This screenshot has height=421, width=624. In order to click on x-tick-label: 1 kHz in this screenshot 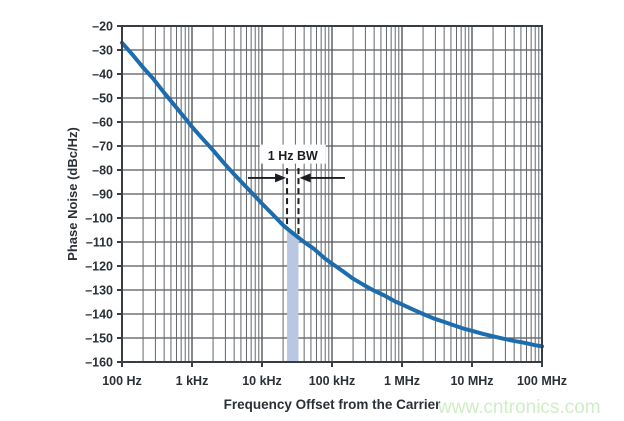, I will do `click(192, 381)`.